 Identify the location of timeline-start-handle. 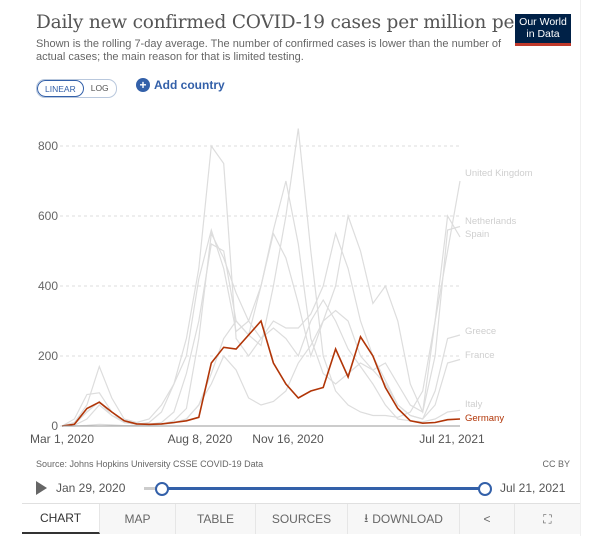
(162, 489).